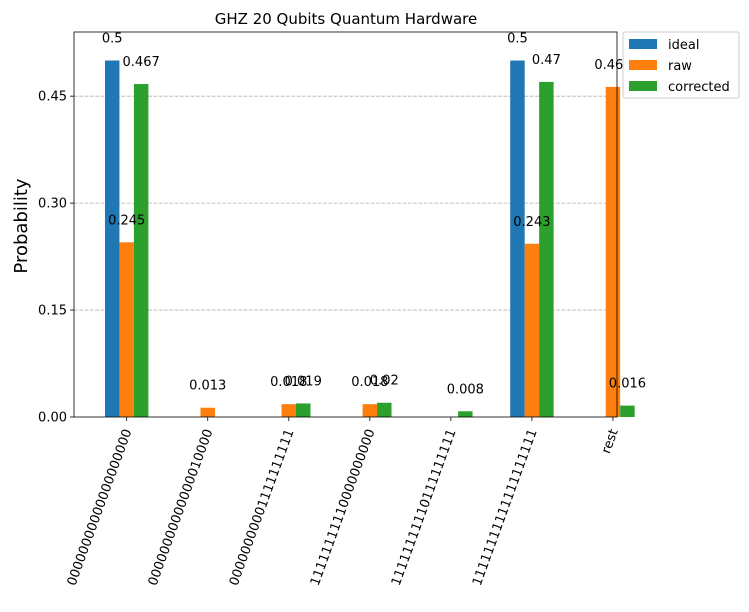  Describe the element at coordinates (546, 60) in the screenshot. I see `data-label-corrected-5: 0.47` at that location.